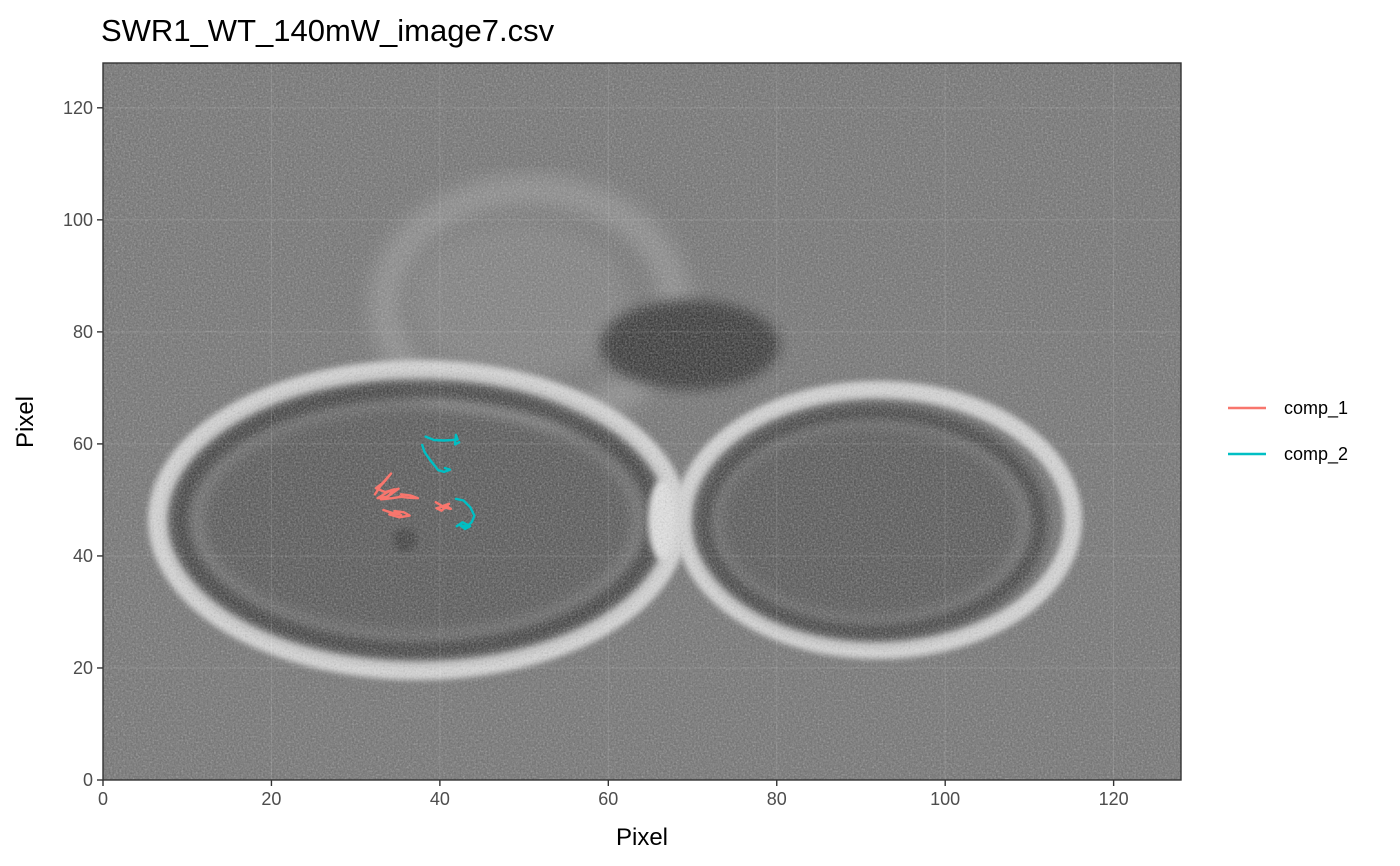 The height and width of the screenshot is (866, 1400). I want to click on legend-label: comp_1, so click(1316, 408).